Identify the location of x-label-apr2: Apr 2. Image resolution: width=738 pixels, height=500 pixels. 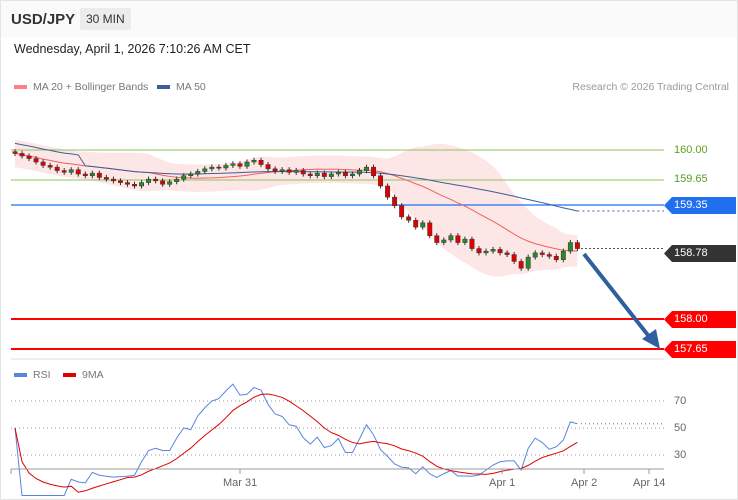
(584, 483).